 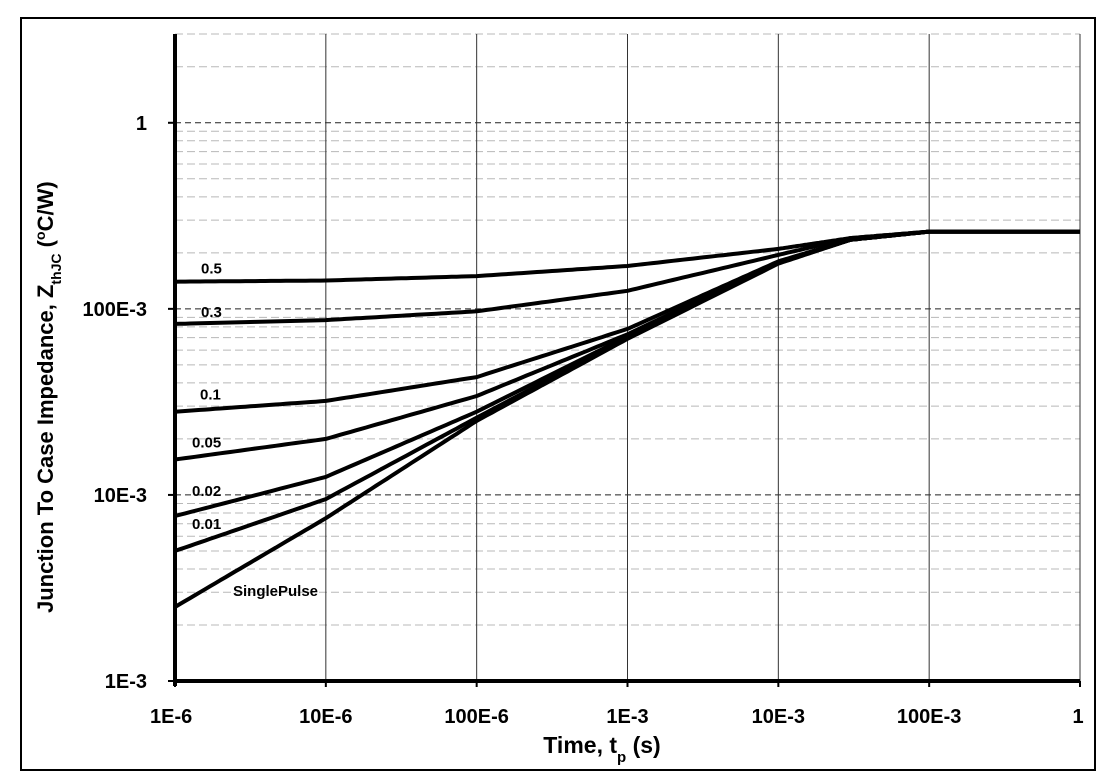 I want to click on y-tick-label: 1, so click(x=141, y=124).